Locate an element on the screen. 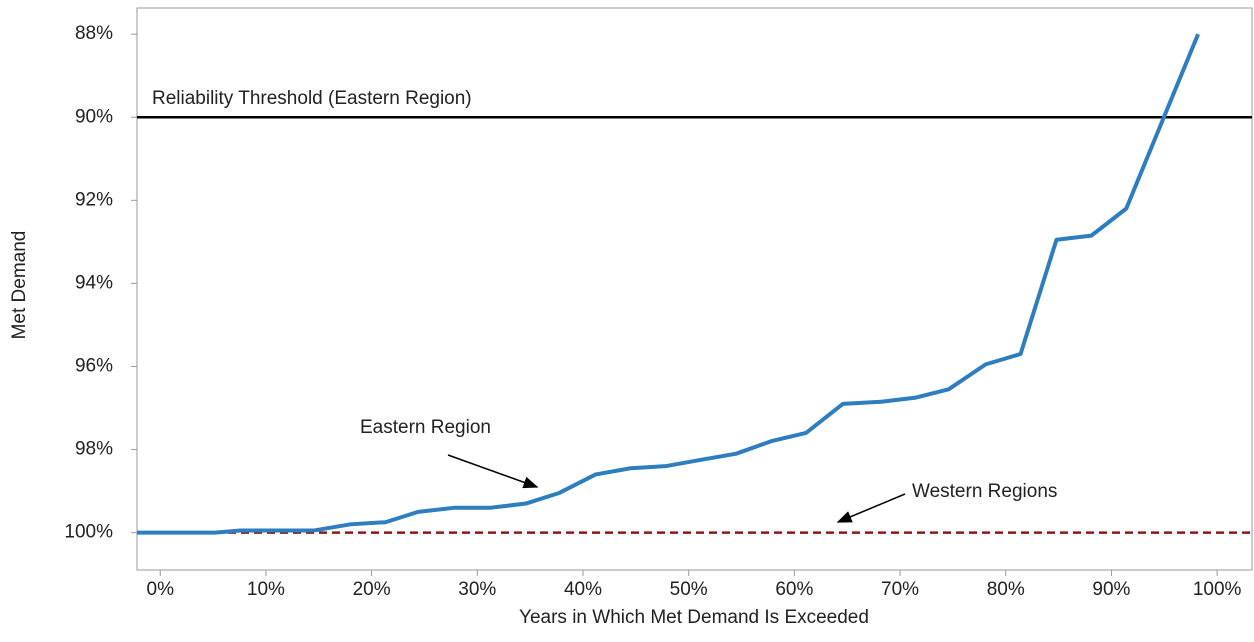 This screenshot has height=642, width=1254. x-tick-label: 0% is located at coordinates (161, 589).